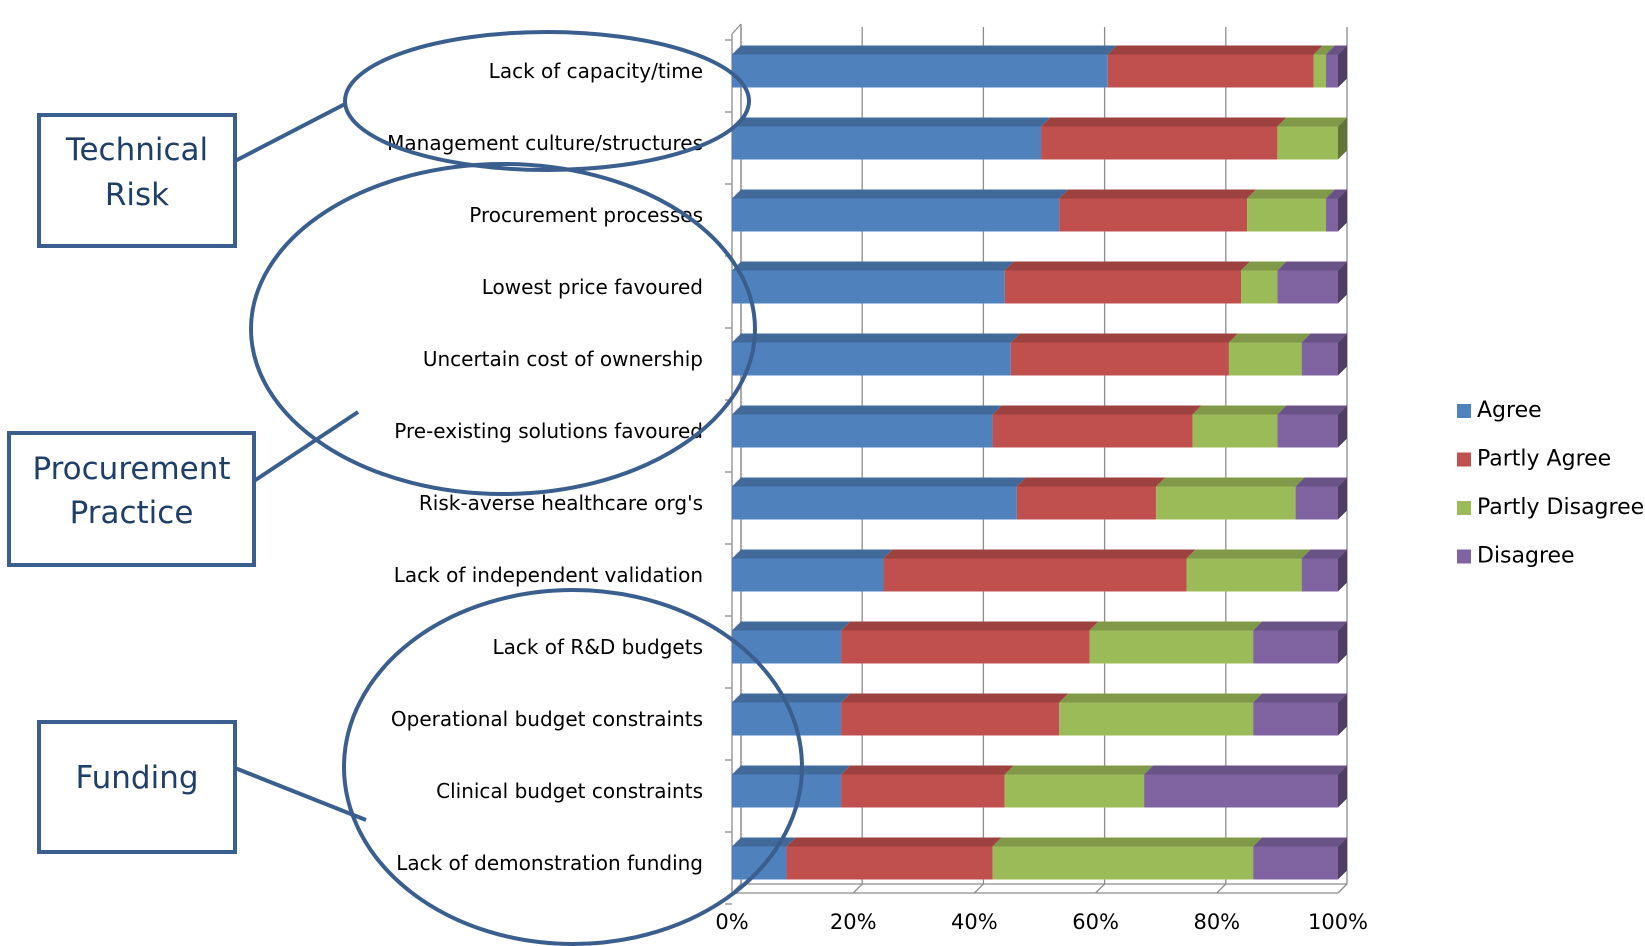 Image resolution: width=1645 pixels, height=946 pixels. I want to click on floor-gridline, so click(1342, 888).